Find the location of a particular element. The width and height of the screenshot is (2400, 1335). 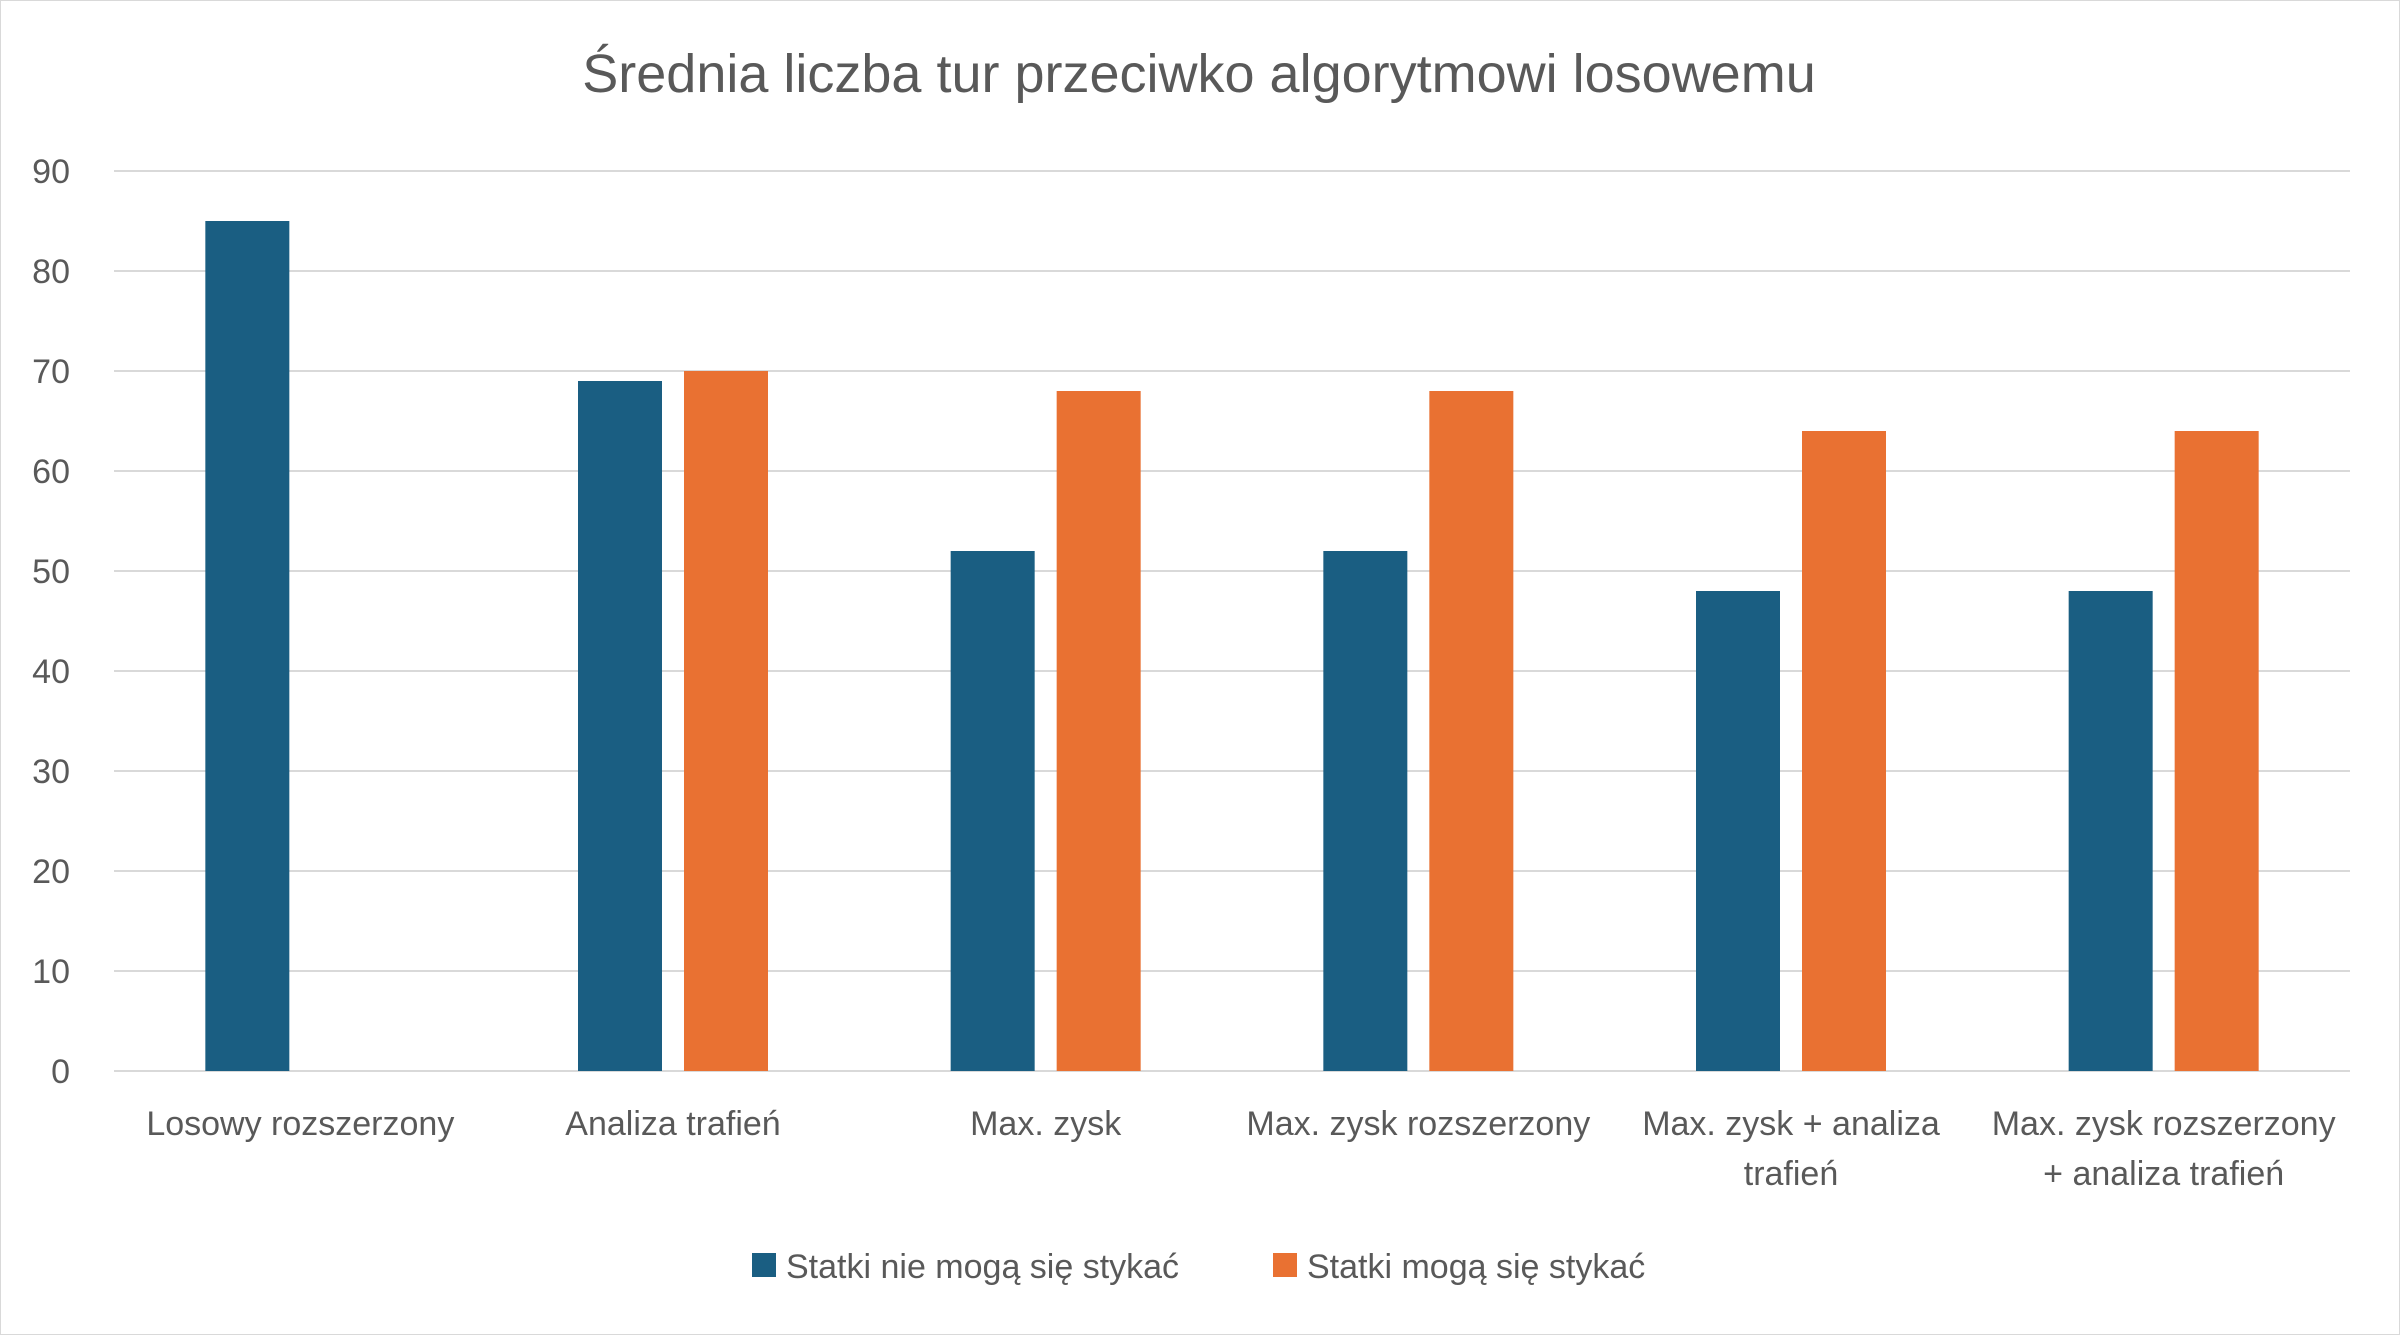

legend-label-2: Statki mogą się stykać is located at coordinates (1476, 1267).